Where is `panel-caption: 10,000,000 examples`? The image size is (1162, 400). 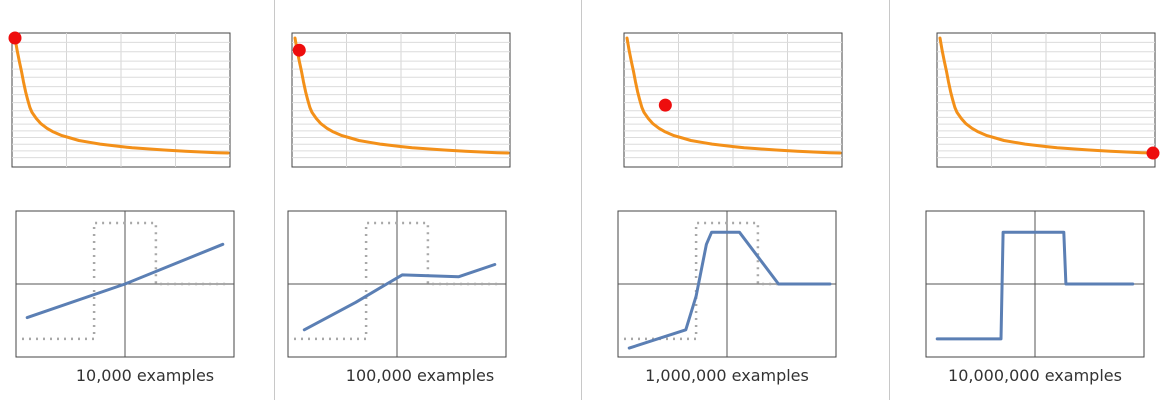
panel-caption: 10,000,000 examples is located at coordinates (1035, 375).